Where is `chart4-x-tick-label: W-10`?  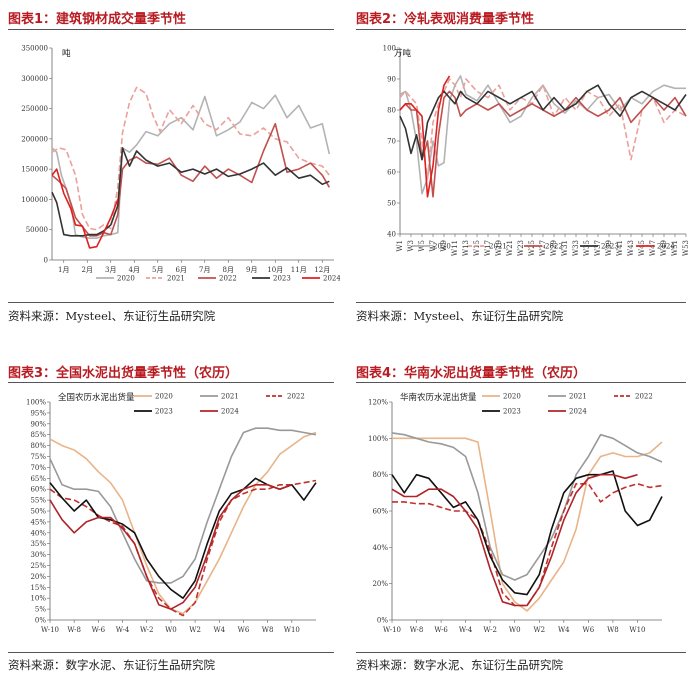 chart4-x-tick-label: W-10 is located at coordinates (392, 630).